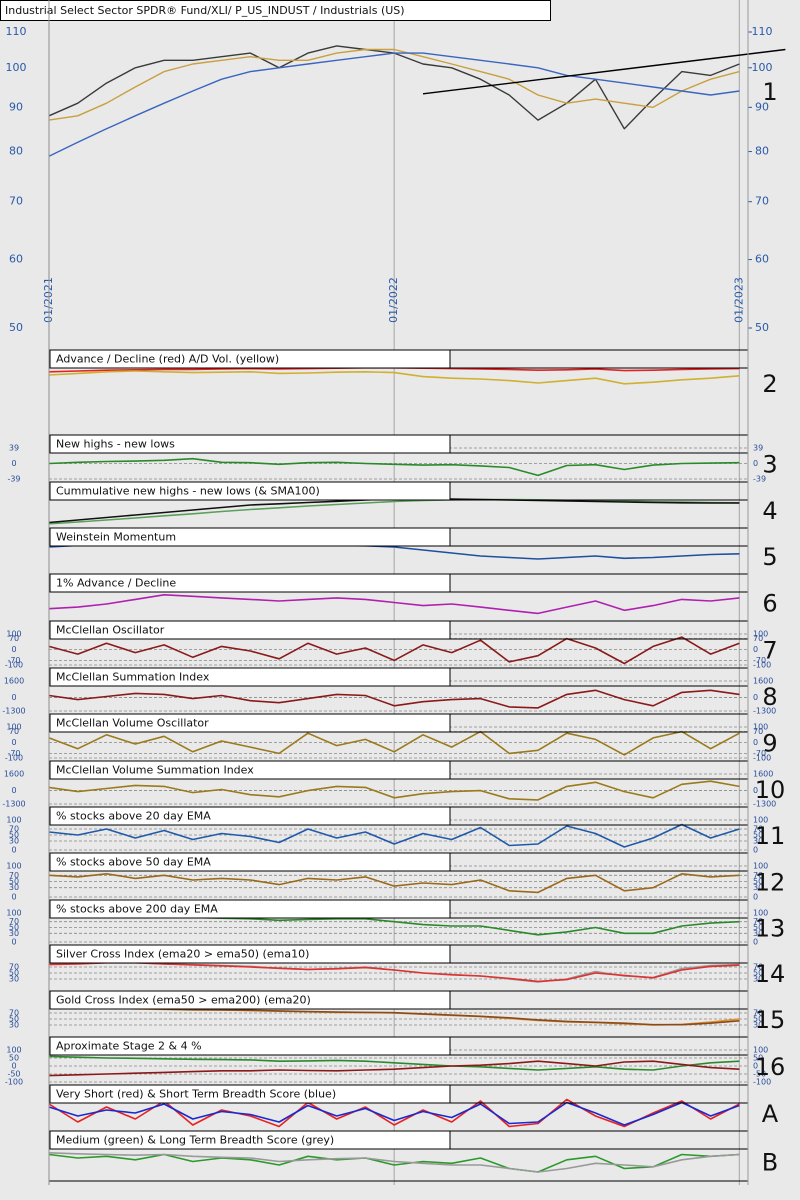 Image resolution: width=800 pixels, height=1200 pixels. I want to click on y-tick-label: 1600, so click(14, 681).